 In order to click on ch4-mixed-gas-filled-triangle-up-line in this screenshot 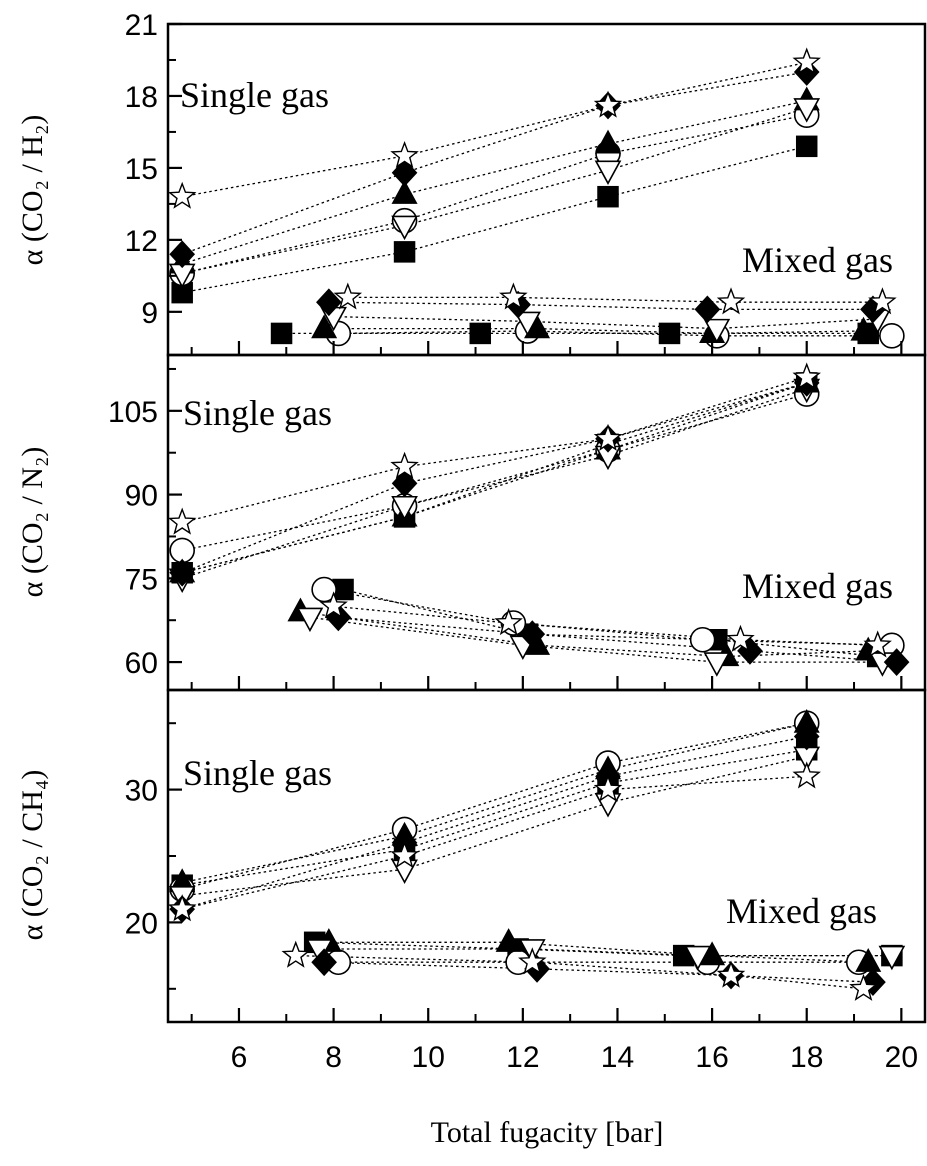, I will do `click(598, 952)`.